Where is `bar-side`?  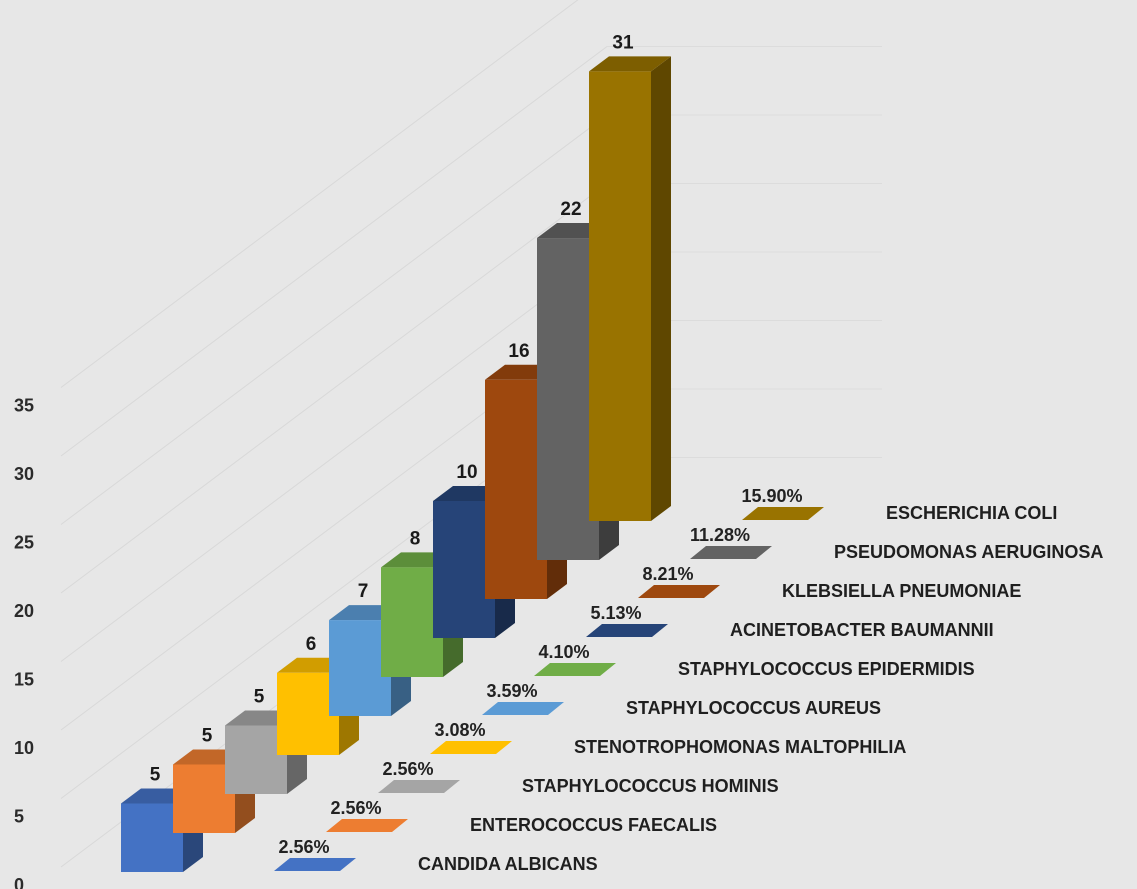
bar-side is located at coordinates (661, 289).